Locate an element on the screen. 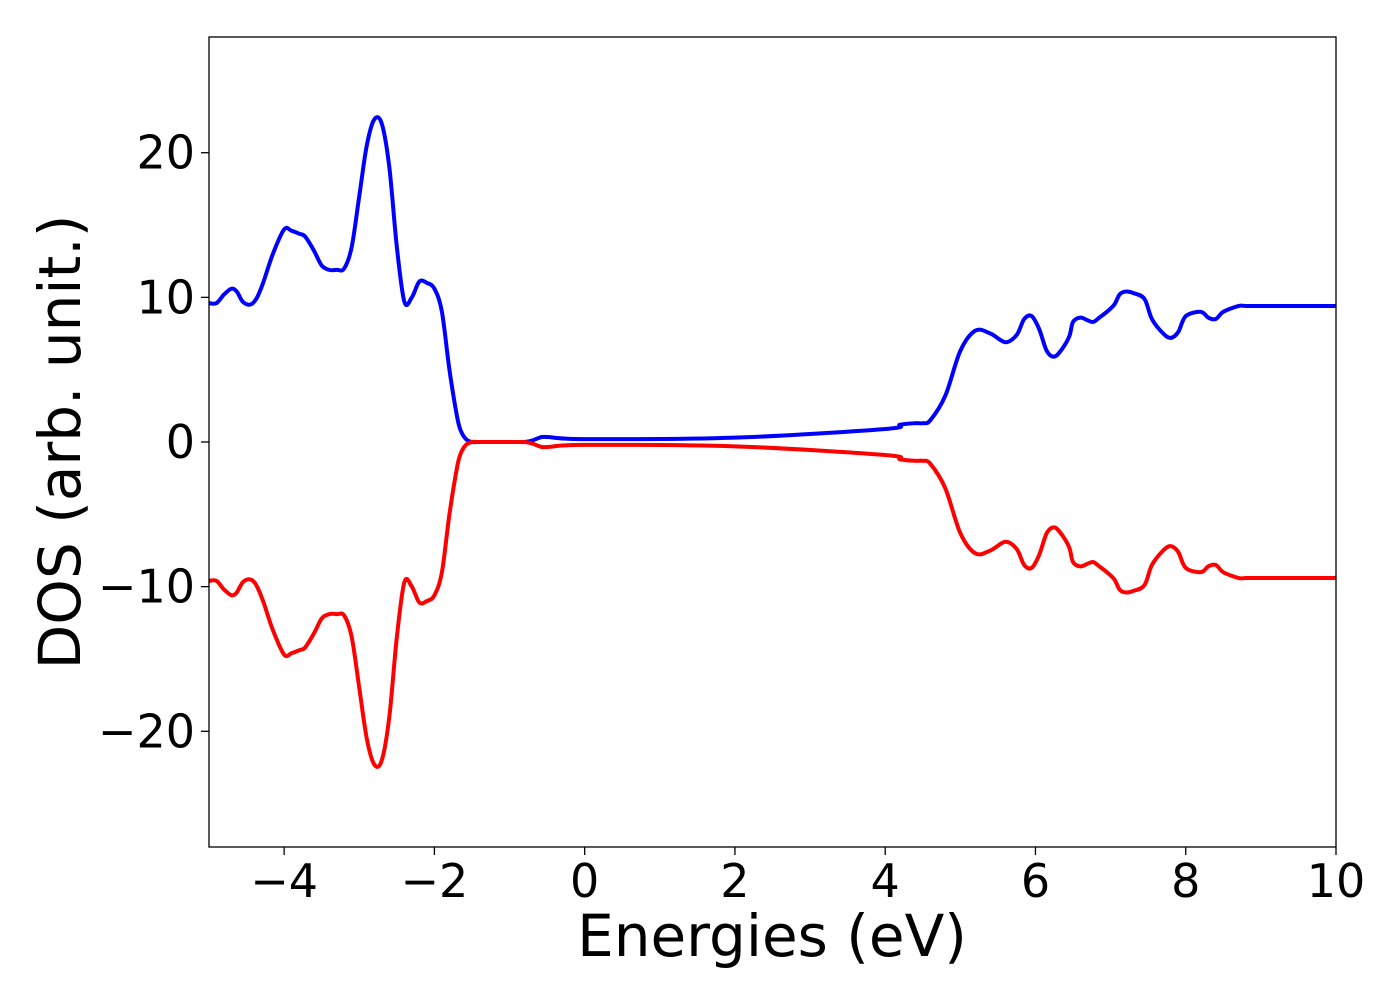 This screenshot has height=1000, width=1400. y-tick-label: 0 is located at coordinates (180, 442).